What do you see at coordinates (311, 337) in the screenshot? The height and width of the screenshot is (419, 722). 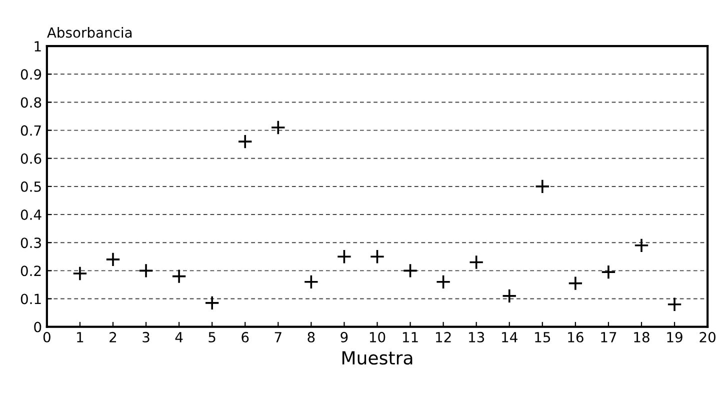 I see `x-tick-label: 8` at bounding box center [311, 337].